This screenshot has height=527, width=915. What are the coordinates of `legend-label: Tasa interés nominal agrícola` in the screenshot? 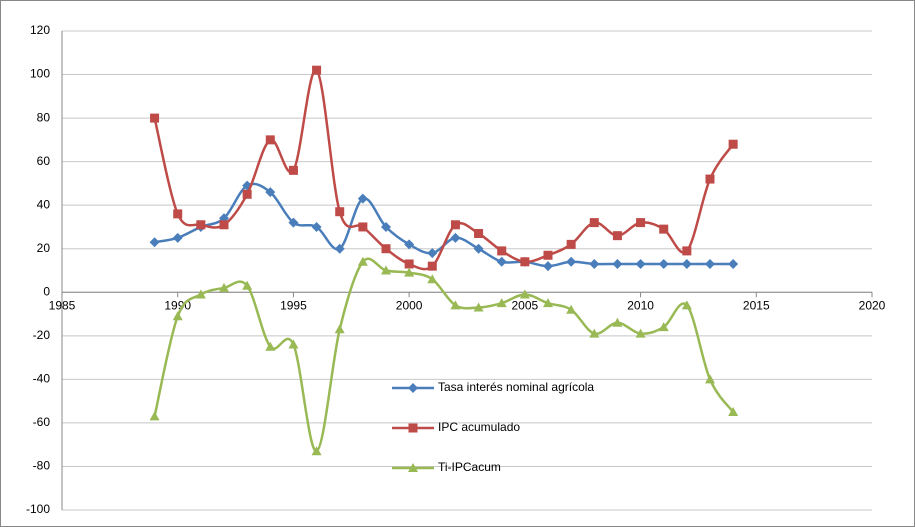 It's located at (516, 387).